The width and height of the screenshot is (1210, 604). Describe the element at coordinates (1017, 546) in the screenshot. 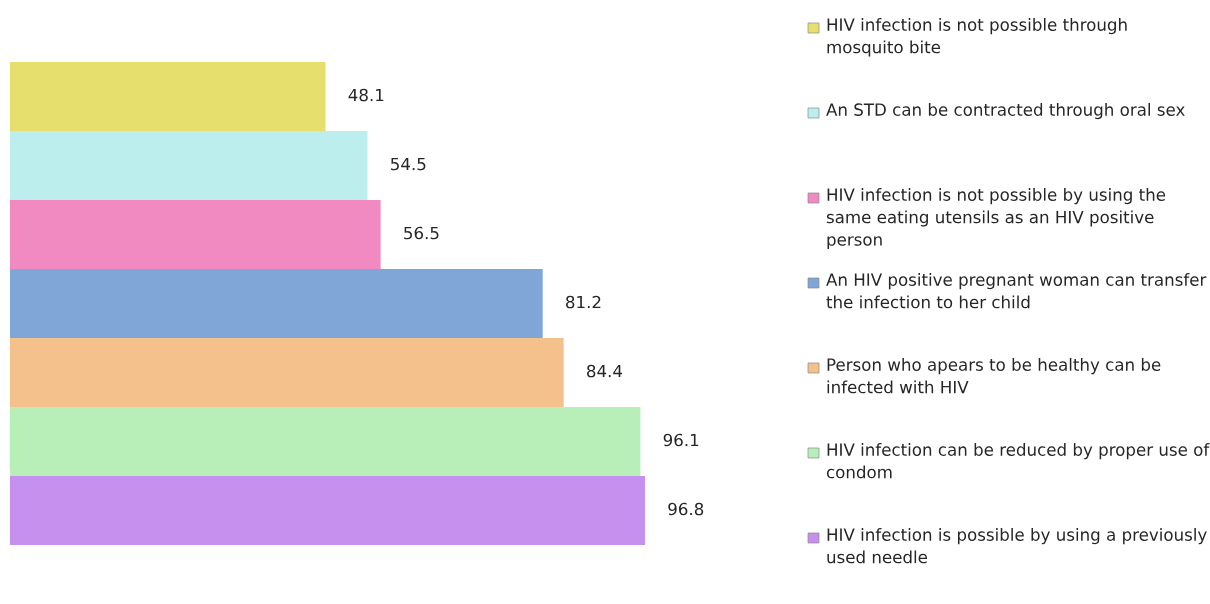

I see `legend-label: HIV infection is possible by using a previously used needle` at that location.